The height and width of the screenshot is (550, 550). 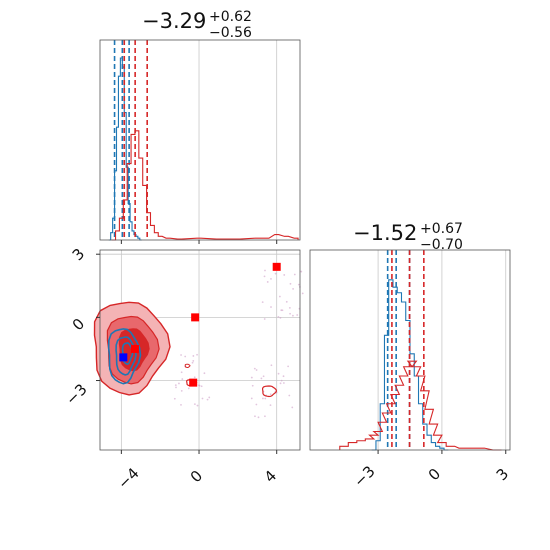 What do you see at coordinates (230, 17) in the screenshot?
I see `title-plus-1: +0.62` at bounding box center [230, 17].